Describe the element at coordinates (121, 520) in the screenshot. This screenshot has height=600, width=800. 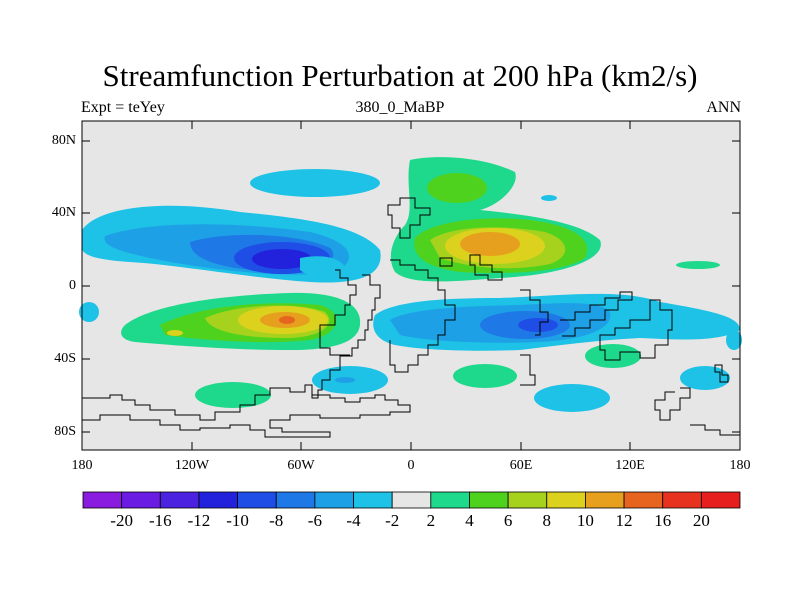
I see `colorbar-label: -20` at that location.